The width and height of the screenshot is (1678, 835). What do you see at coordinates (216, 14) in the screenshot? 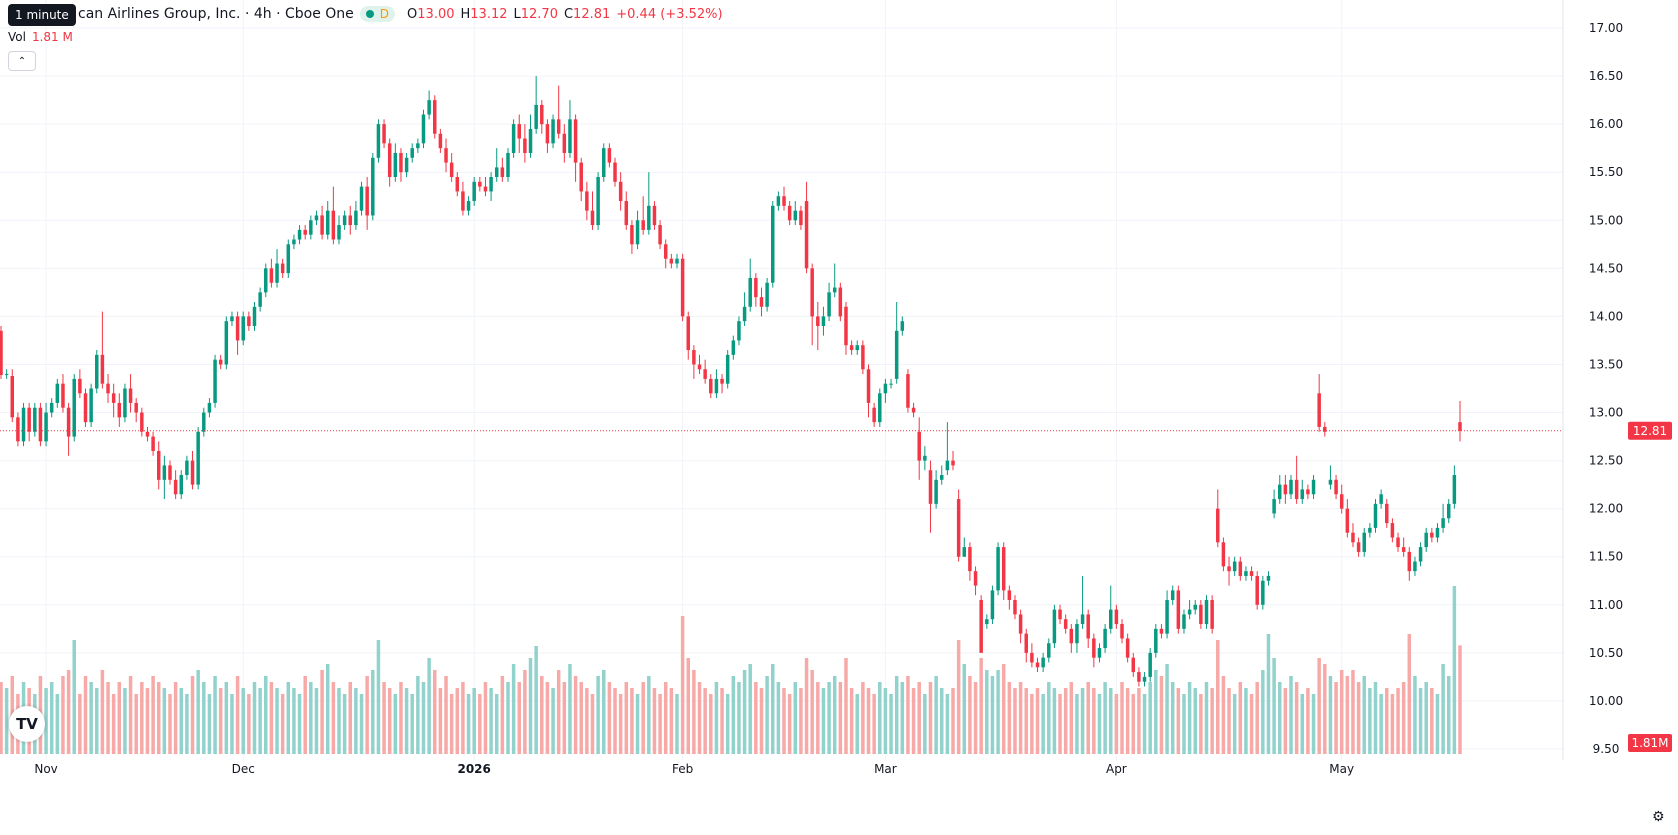
I see `symbol-title: can Airlines Group, Inc. · 4h · Cboe One` at bounding box center [216, 14].